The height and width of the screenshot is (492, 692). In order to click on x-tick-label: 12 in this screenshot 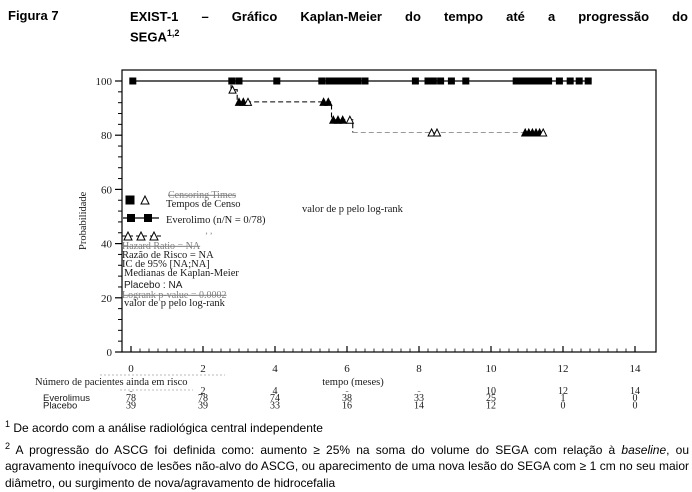, I will do `click(563, 369)`.